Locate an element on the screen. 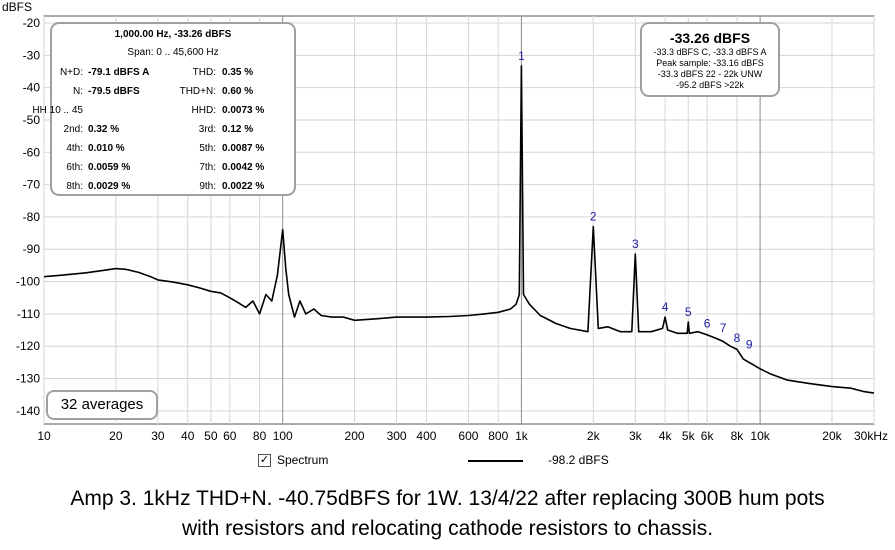 The width and height of the screenshot is (895, 550). stats-value: 0.60 % is located at coordinates (238, 91).